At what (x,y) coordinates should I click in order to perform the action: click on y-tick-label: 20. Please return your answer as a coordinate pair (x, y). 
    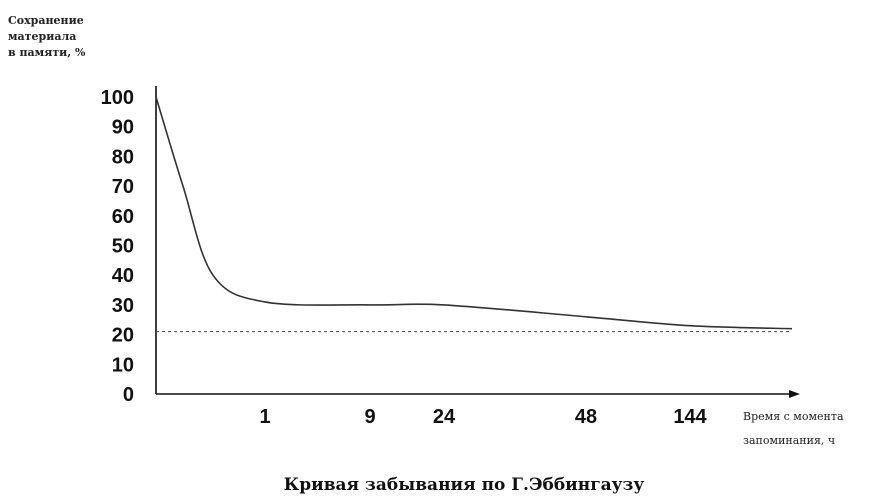
    Looking at the image, I should click on (123, 336).